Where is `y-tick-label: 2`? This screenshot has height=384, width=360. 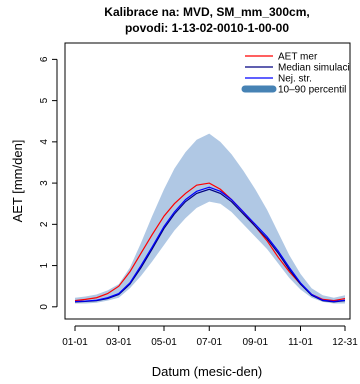
y-tick-label: 2 is located at coordinates (44, 224).